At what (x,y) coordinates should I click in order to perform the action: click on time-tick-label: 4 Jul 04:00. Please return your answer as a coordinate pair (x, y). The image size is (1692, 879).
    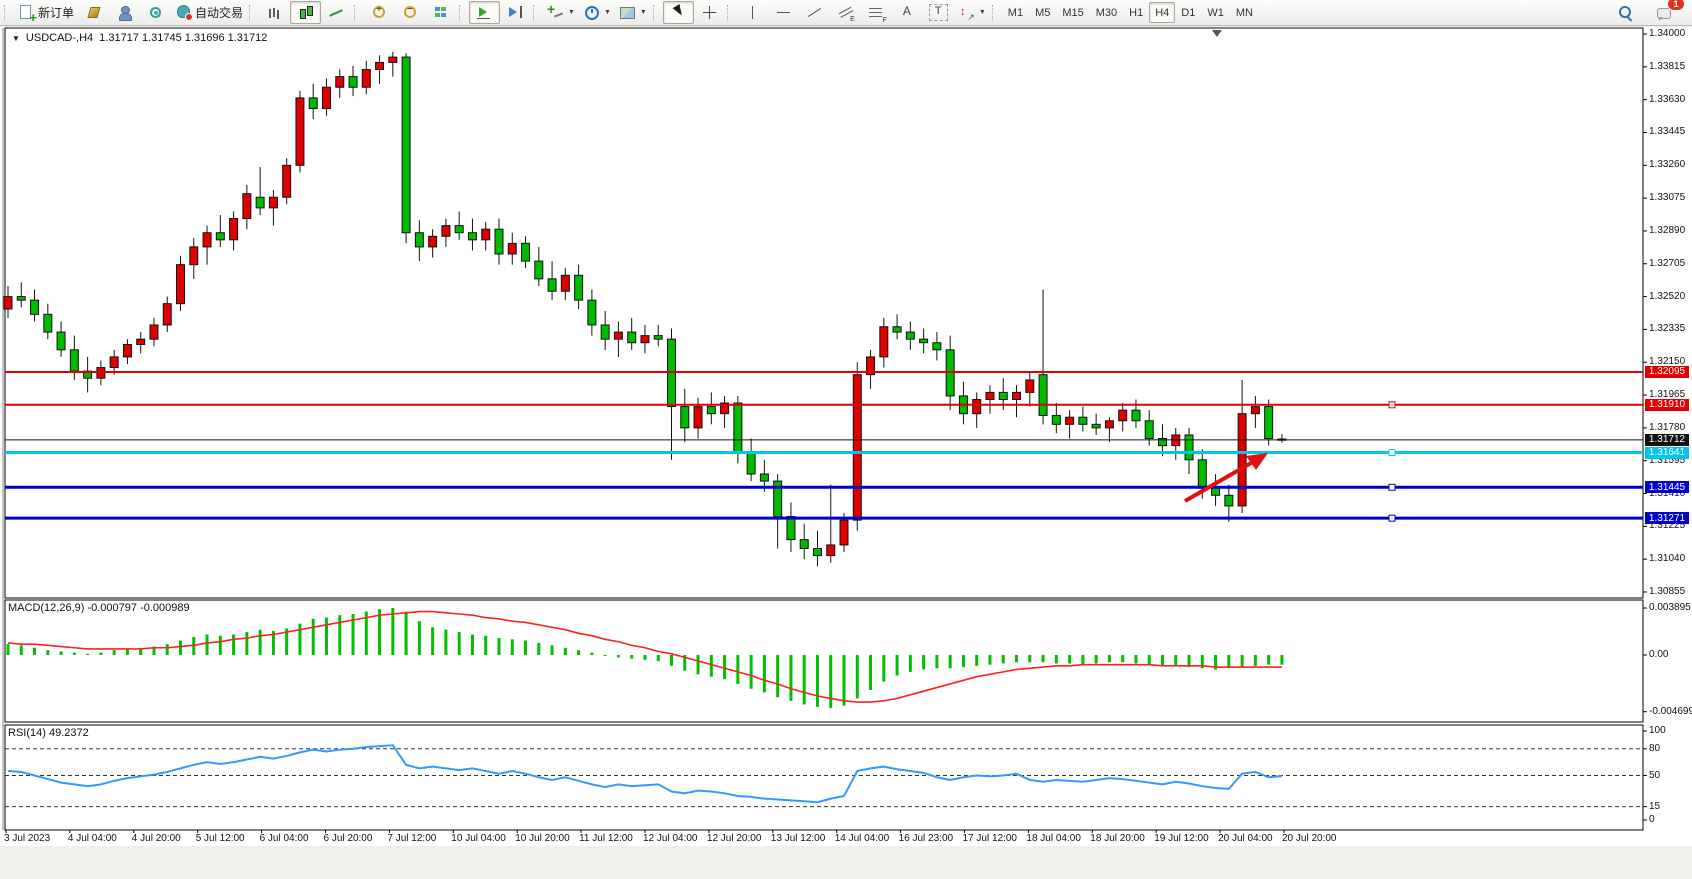
    Looking at the image, I should click on (92, 838).